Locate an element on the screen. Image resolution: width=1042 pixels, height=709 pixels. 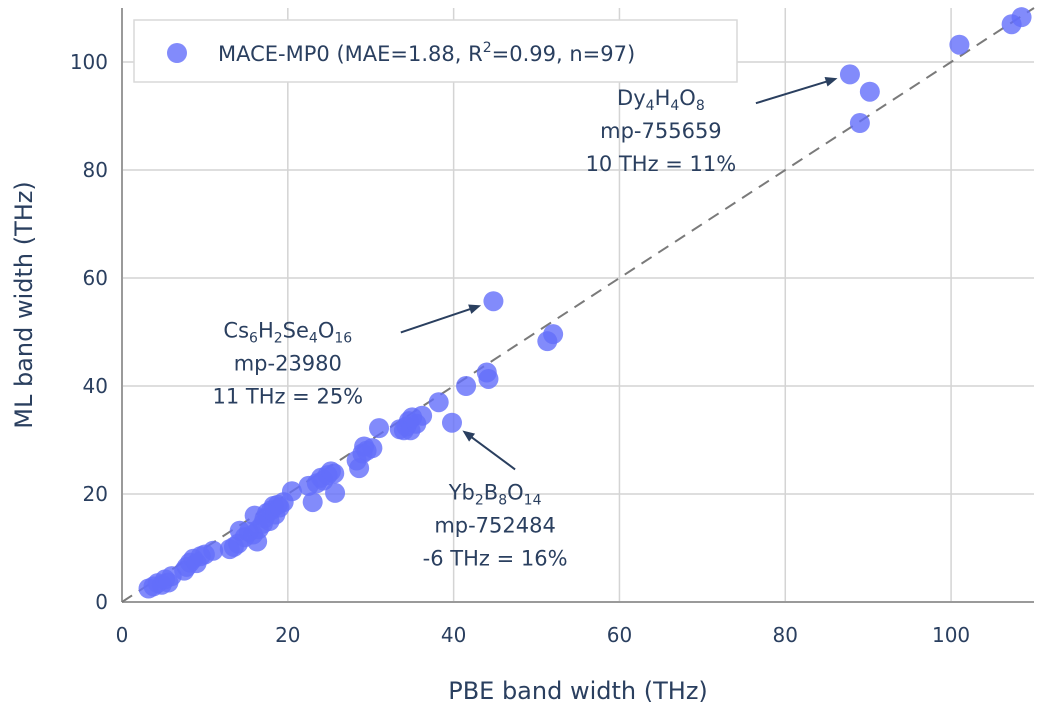
annotation-diff: -6 THz = 16% is located at coordinates (495, 558).